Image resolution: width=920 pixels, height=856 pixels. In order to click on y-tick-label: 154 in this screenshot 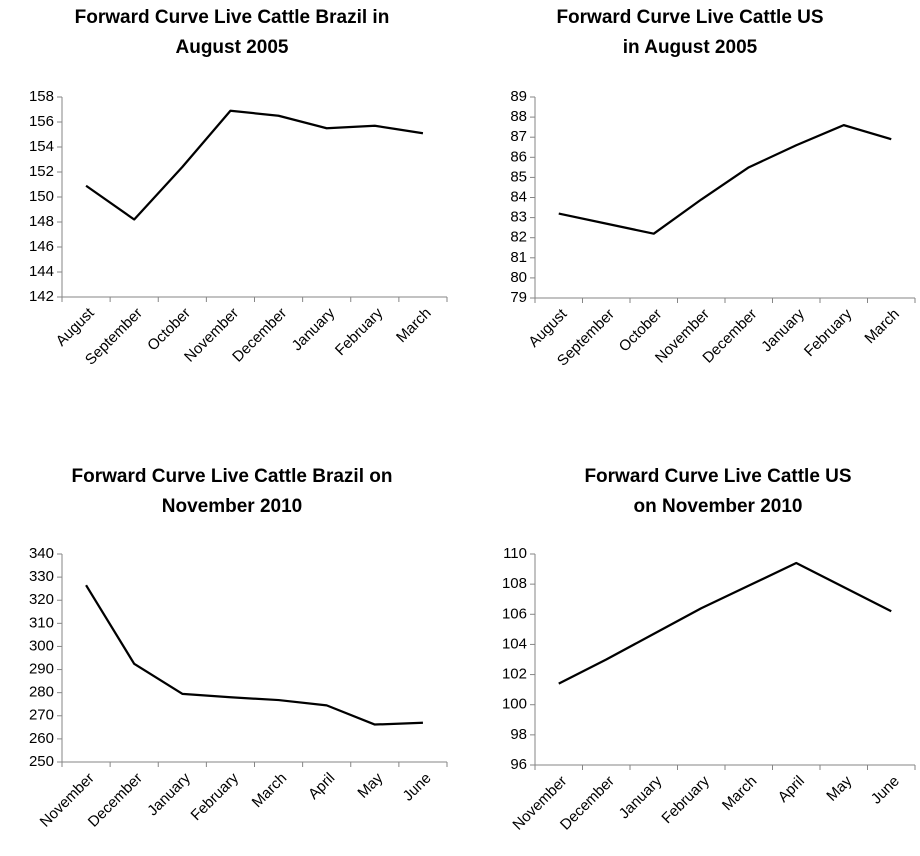, I will do `click(41, 146)`.